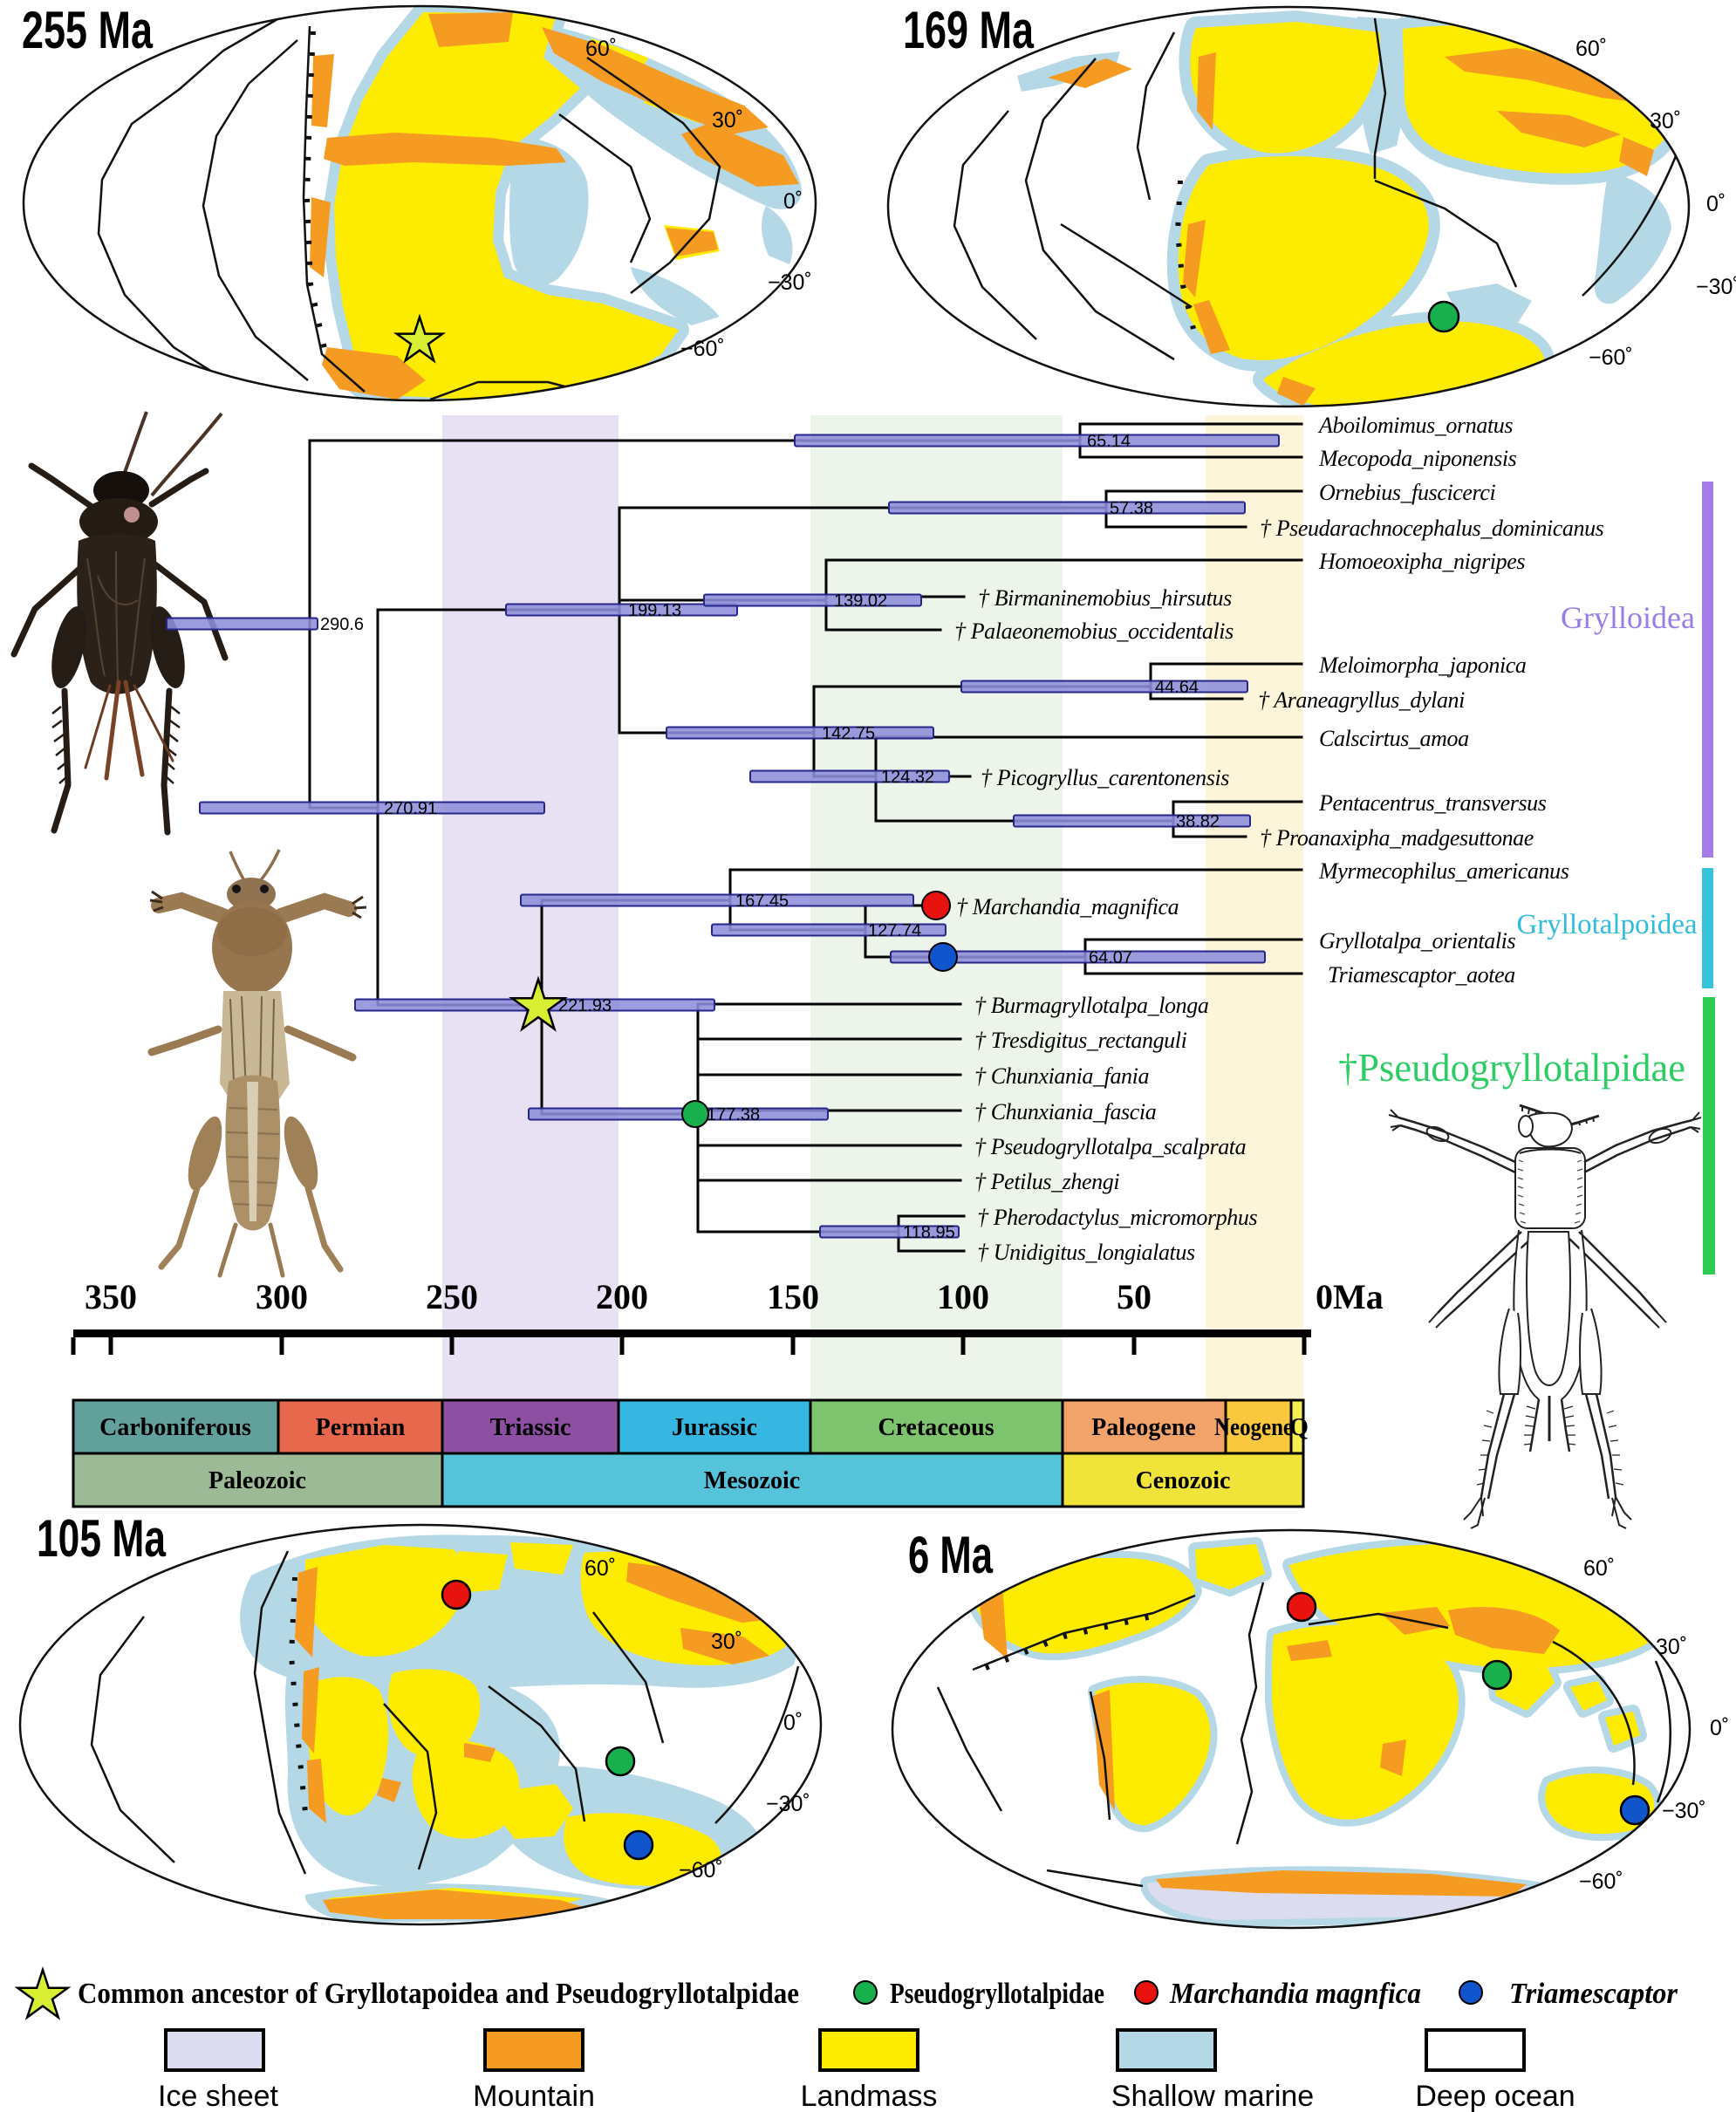  Describe the element at coordinates (175, 1427) in the screenshot. I see `svg-text: Carboniferous` at that location.